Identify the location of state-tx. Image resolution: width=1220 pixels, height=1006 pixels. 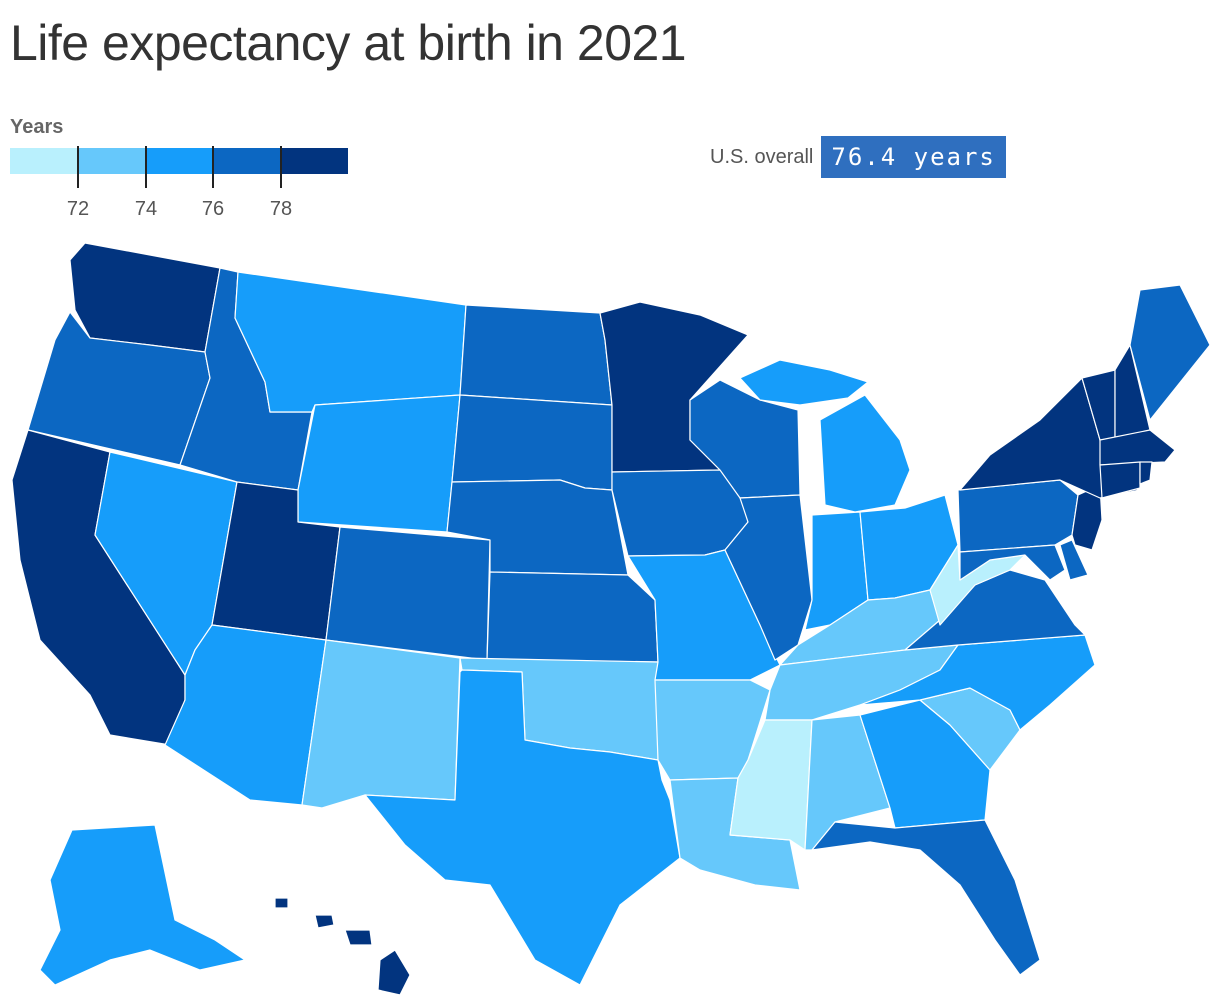
(522, 827).